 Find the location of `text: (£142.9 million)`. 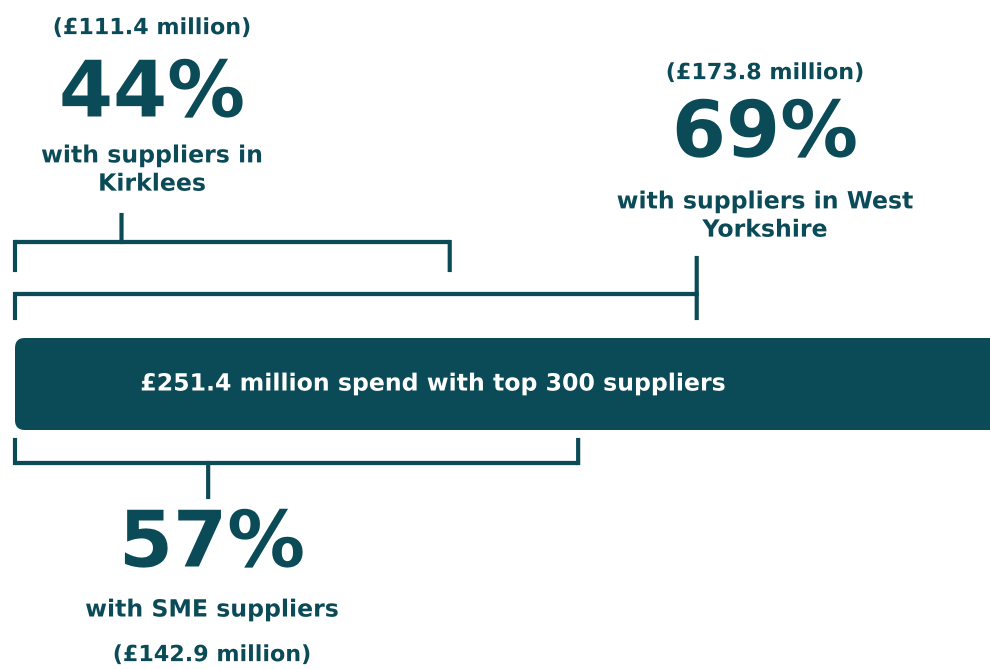

text: (£142.9 million) is located at coordinates (212, 654).